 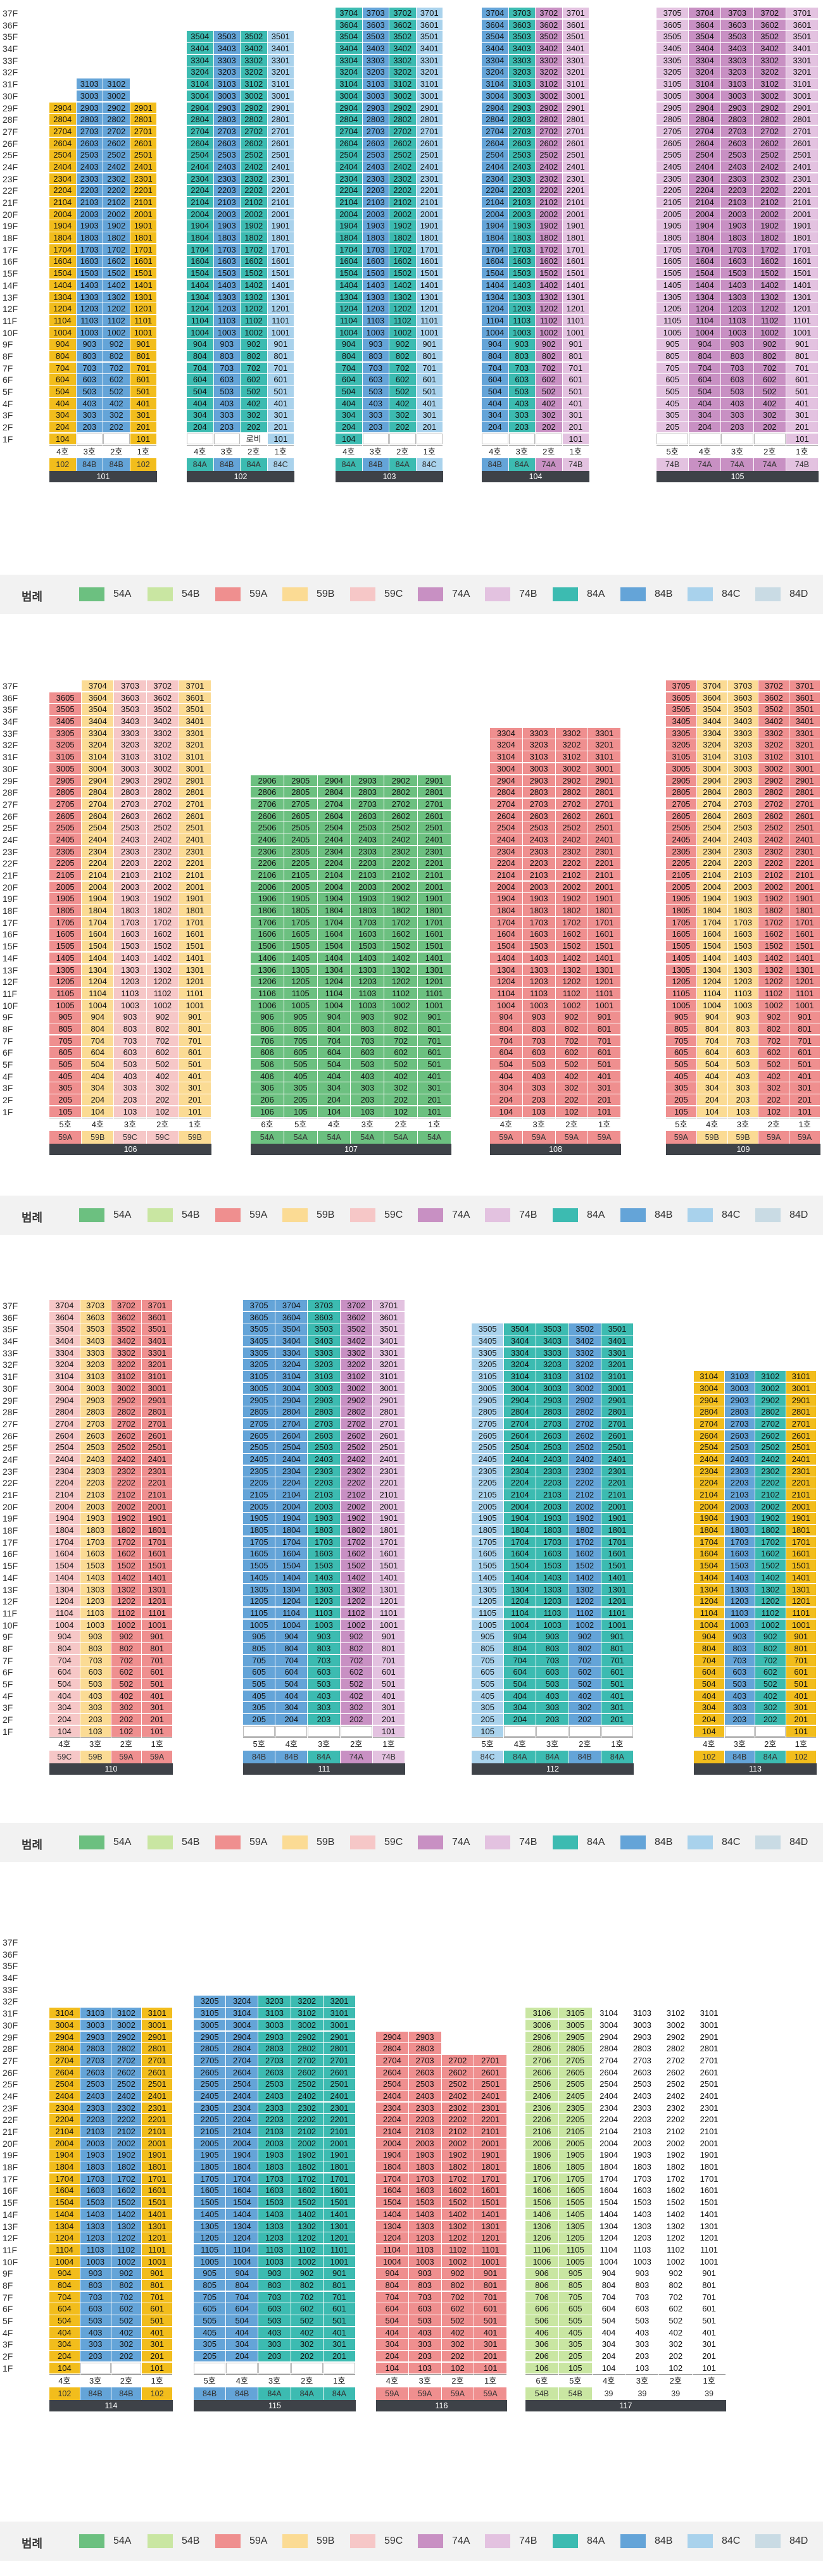 I want to click on unit-cell: 1701, so click(x=388, y=1542).